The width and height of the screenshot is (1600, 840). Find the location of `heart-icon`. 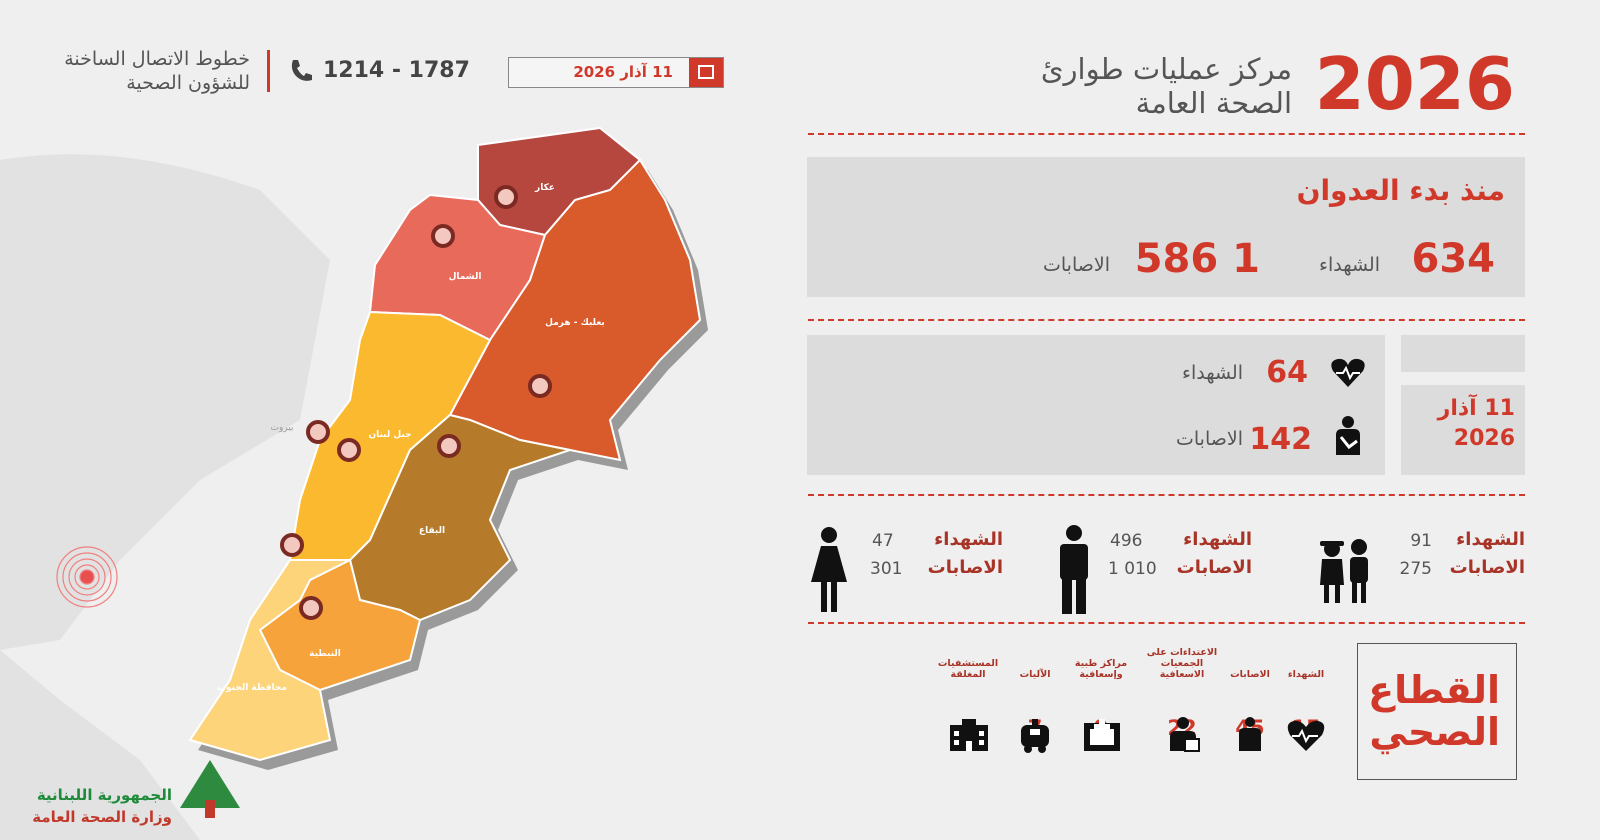

heart-icon is located at coordinates (1348, 372).